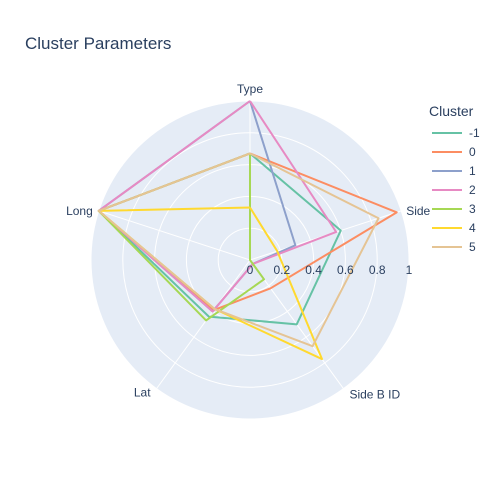 The height and width of the screenshot is (500, 500). Describe the element at coordinates (472, 171) in the screenshot. I see `legend-label: 1` at that location.